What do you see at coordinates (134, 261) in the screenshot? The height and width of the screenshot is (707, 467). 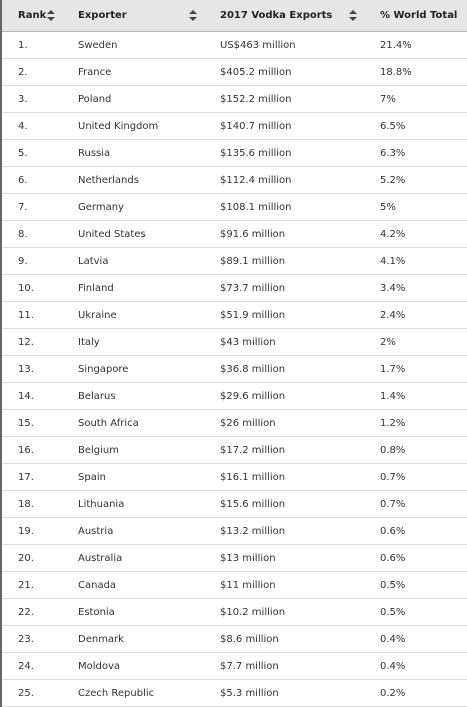 I see `table-cell: Latvia` at bounding box center [134, 261].